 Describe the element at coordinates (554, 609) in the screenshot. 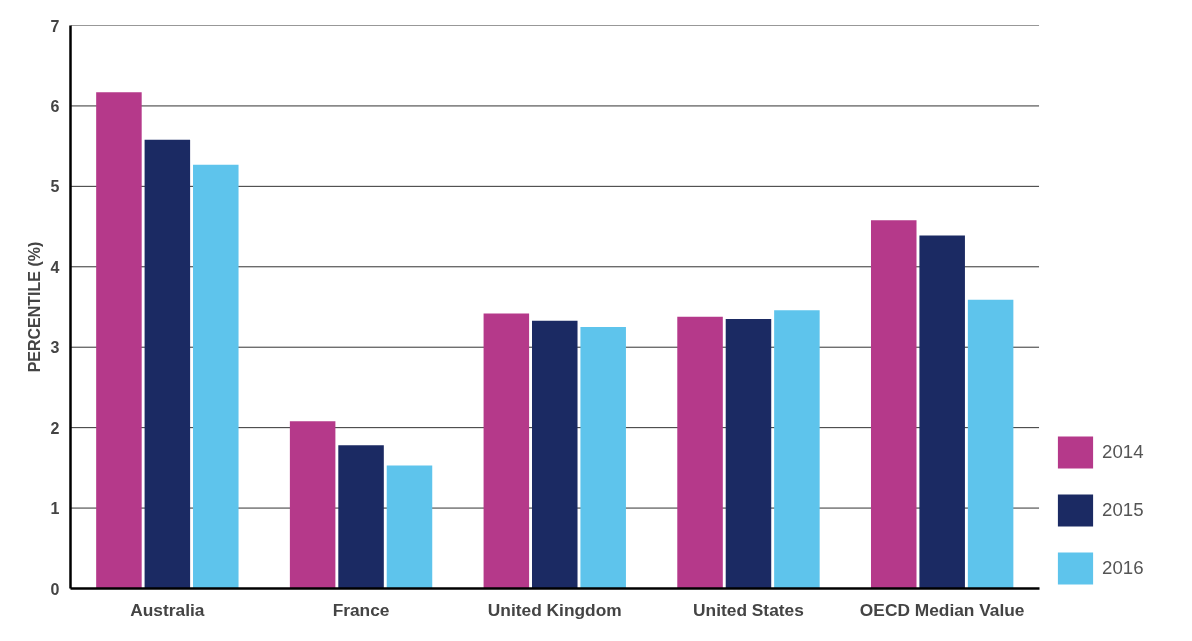

I see `x-tick-label: United Kingdom` at that location.